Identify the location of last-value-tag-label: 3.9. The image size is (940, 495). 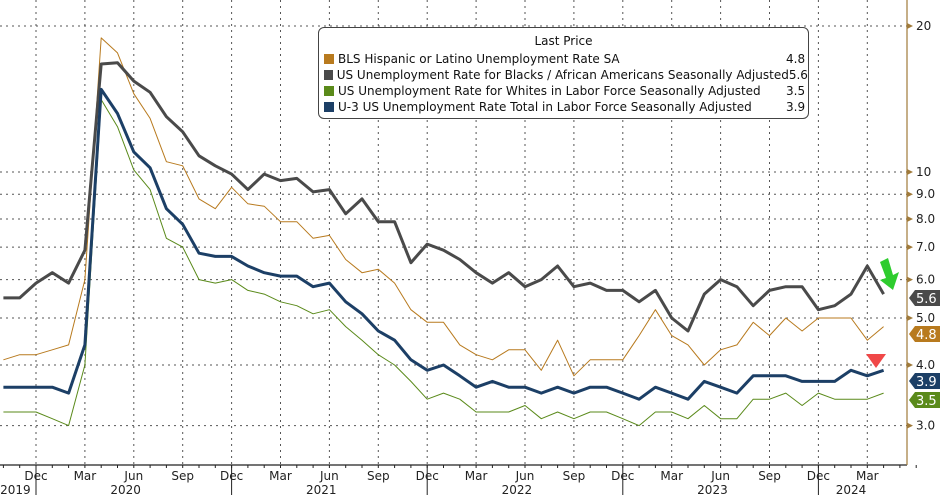
(926, 382).